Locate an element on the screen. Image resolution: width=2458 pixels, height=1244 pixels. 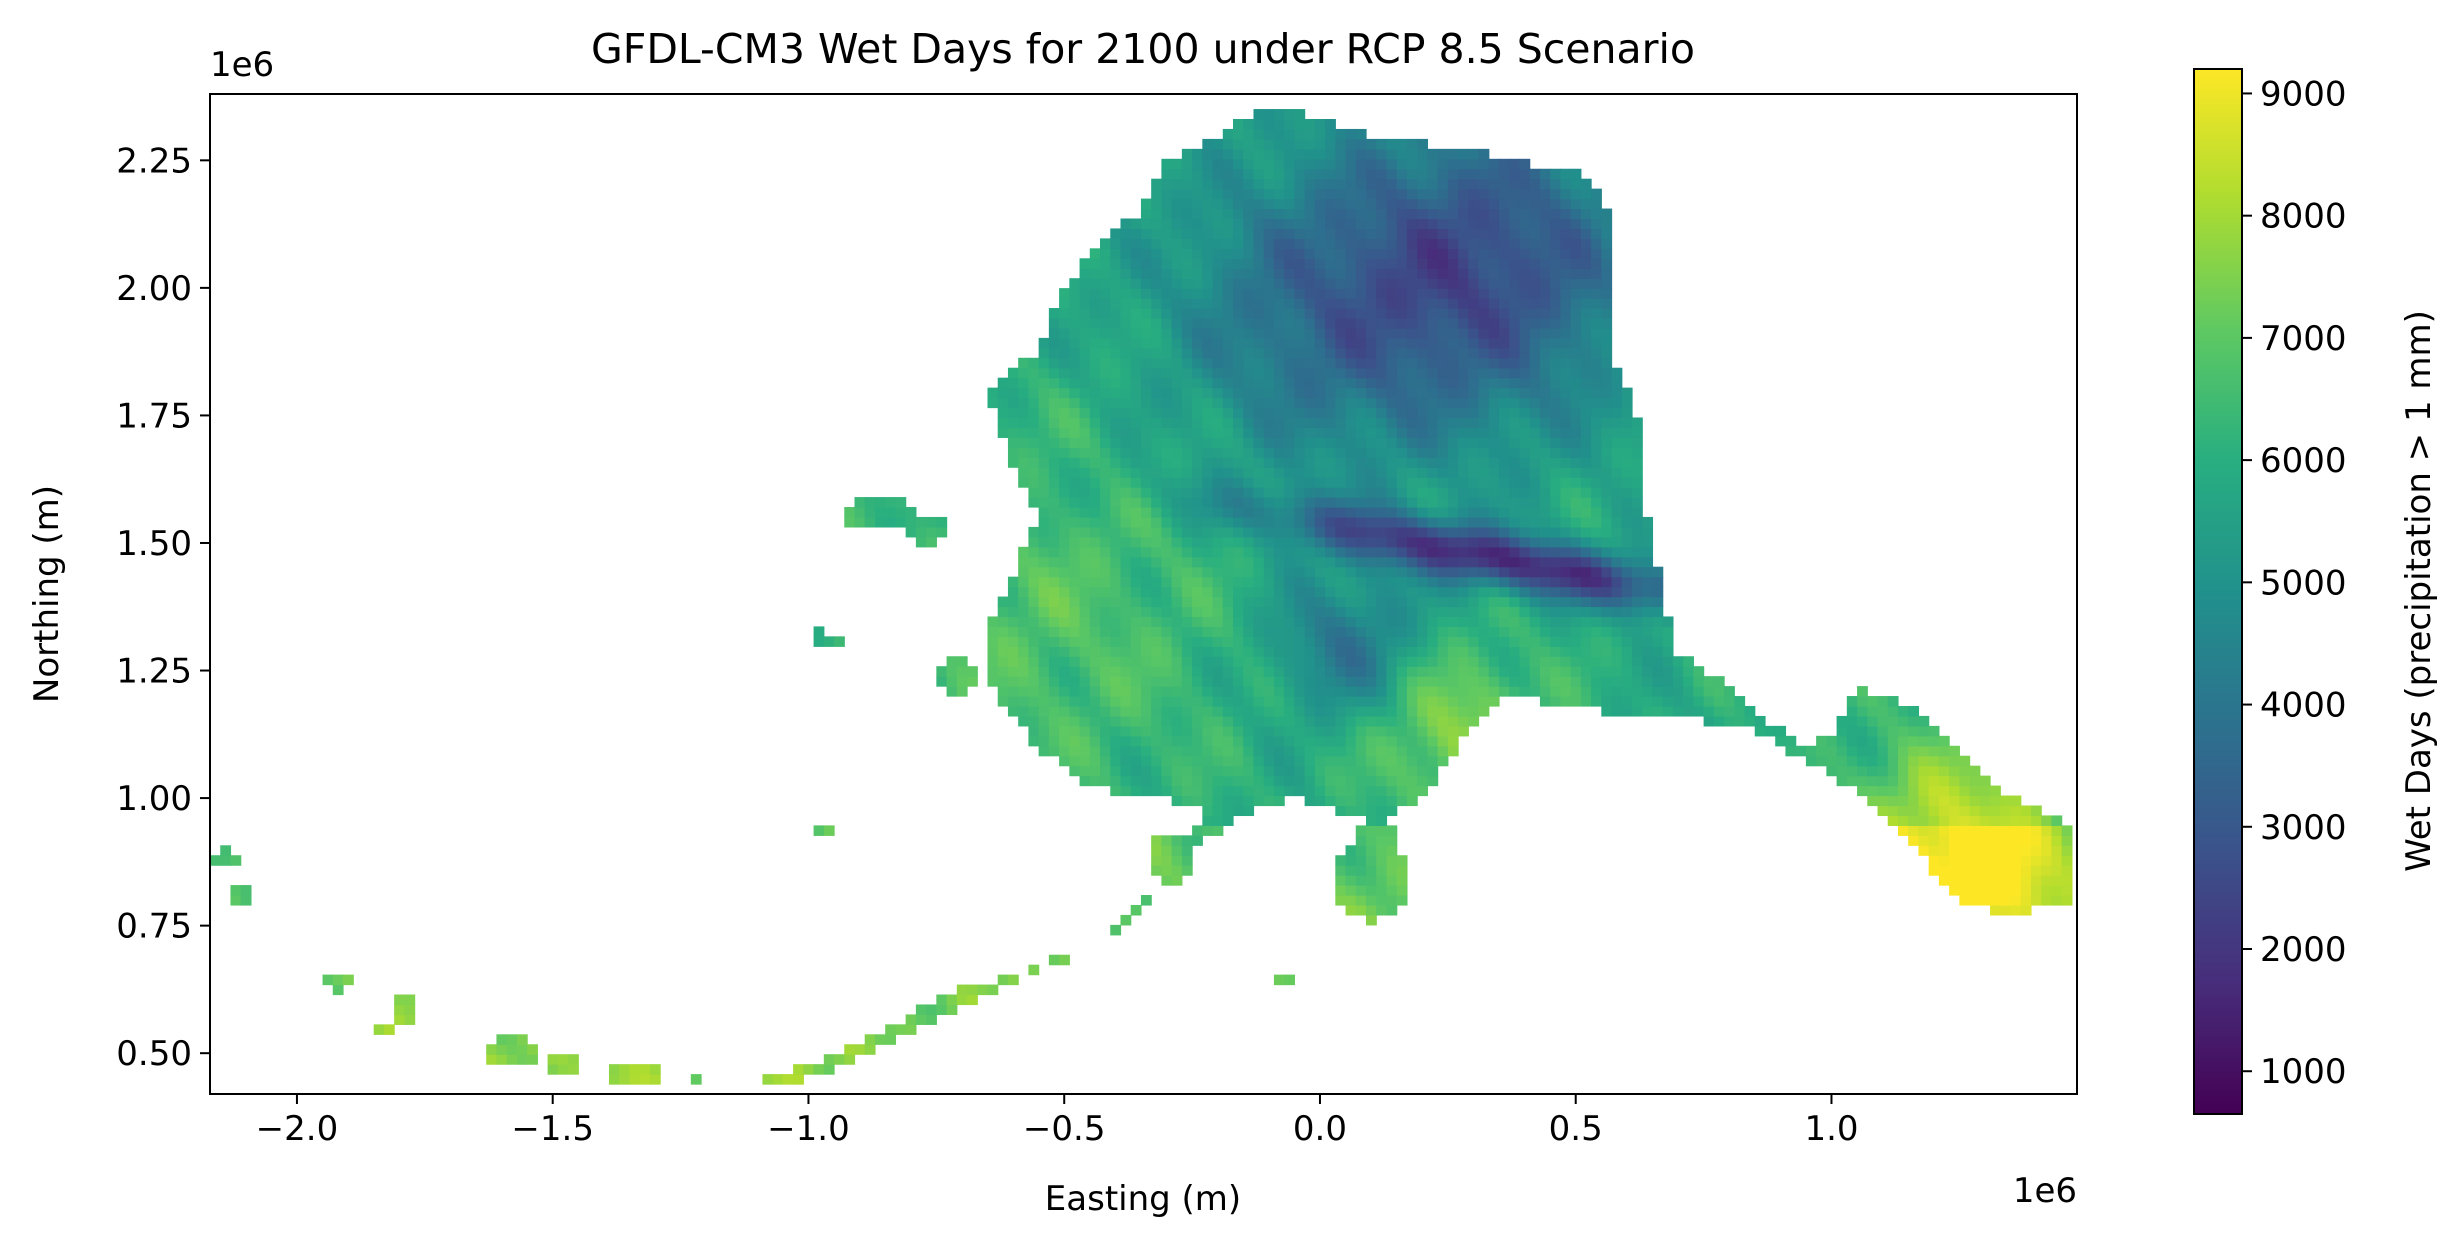
x-tick-label: −1.0 is located at coordinates (808, 1129).